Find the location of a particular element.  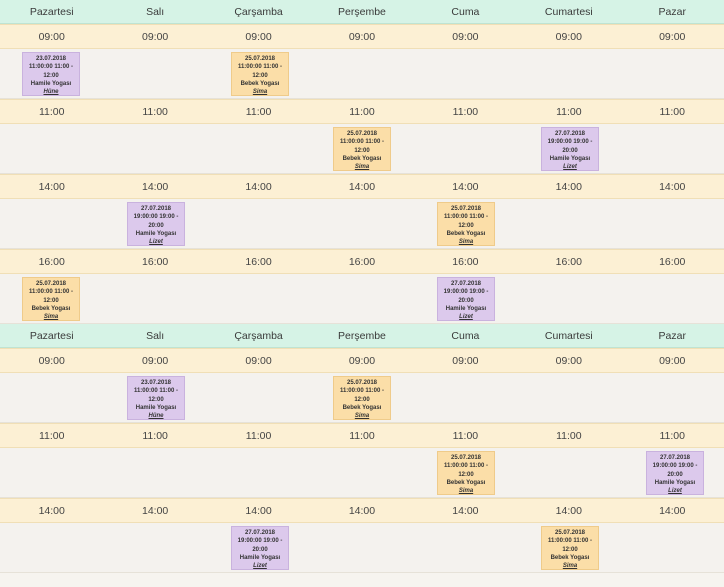

slot-row is located at coordinates (362, 548).